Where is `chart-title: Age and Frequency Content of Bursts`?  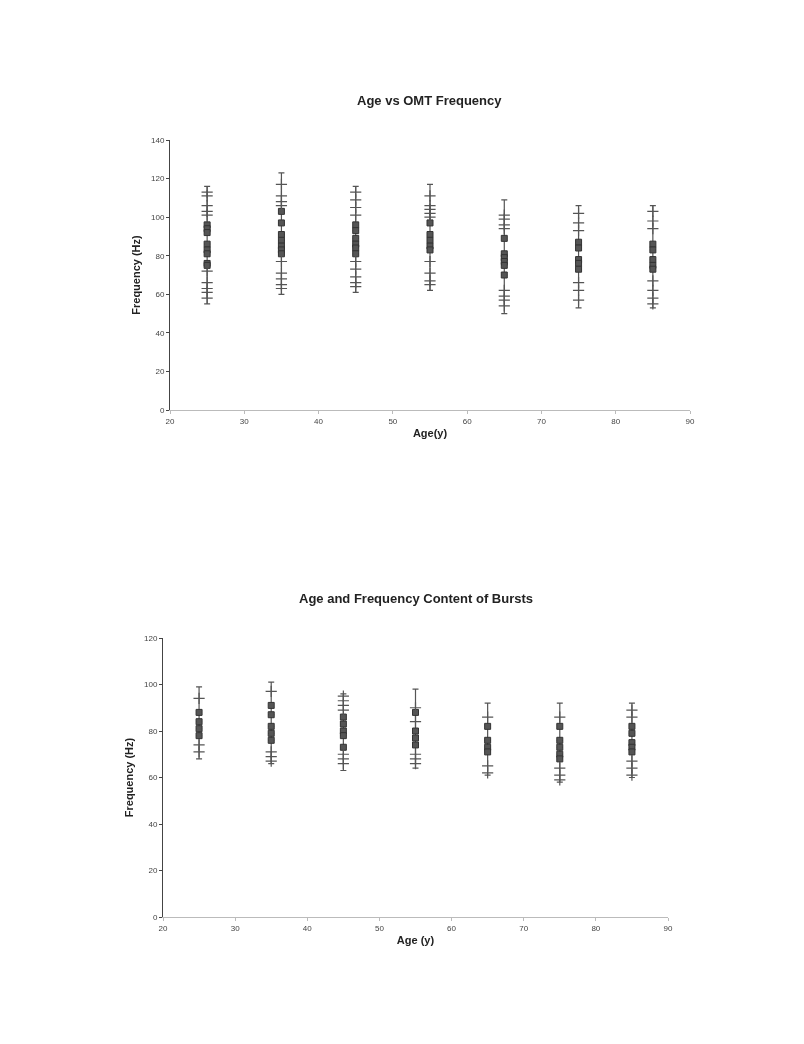 chart-title: Age and Frequency Content of Bursts is located at coordinates (416, 598).